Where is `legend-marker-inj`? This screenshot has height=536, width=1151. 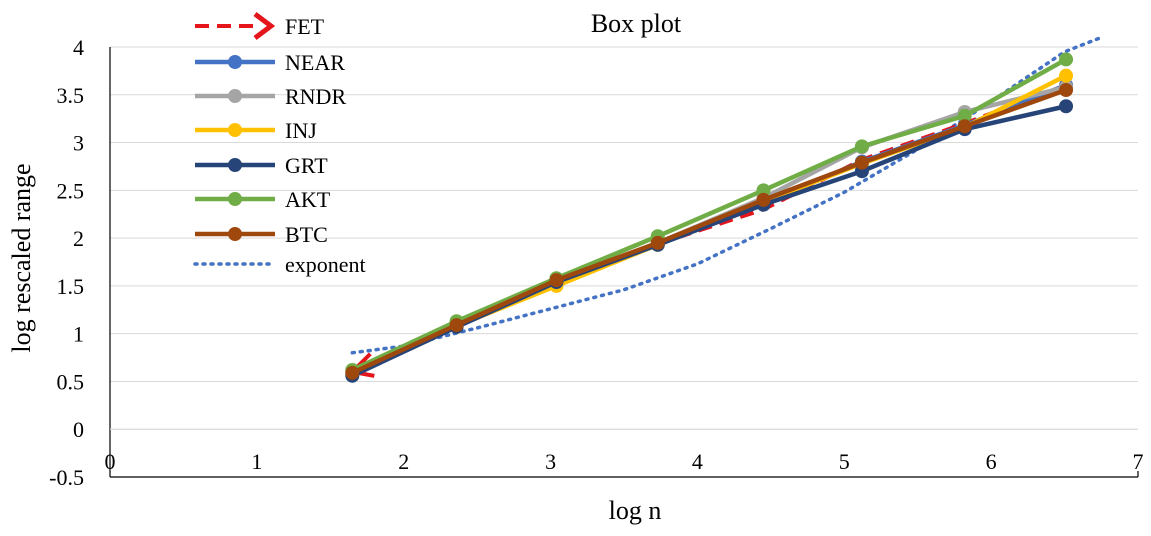
legend-marker-inj is located at coordinates (235, 130).